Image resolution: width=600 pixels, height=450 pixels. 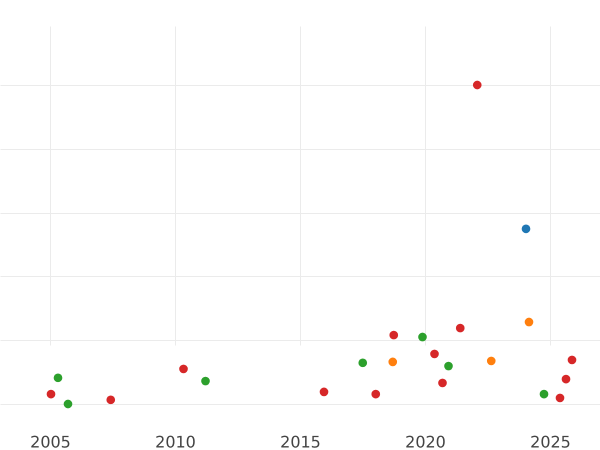 What do you see at coordinates (175, 441) in the screenshot?
I see `x-tick-label: 2010` at bounding box center [175, 441].